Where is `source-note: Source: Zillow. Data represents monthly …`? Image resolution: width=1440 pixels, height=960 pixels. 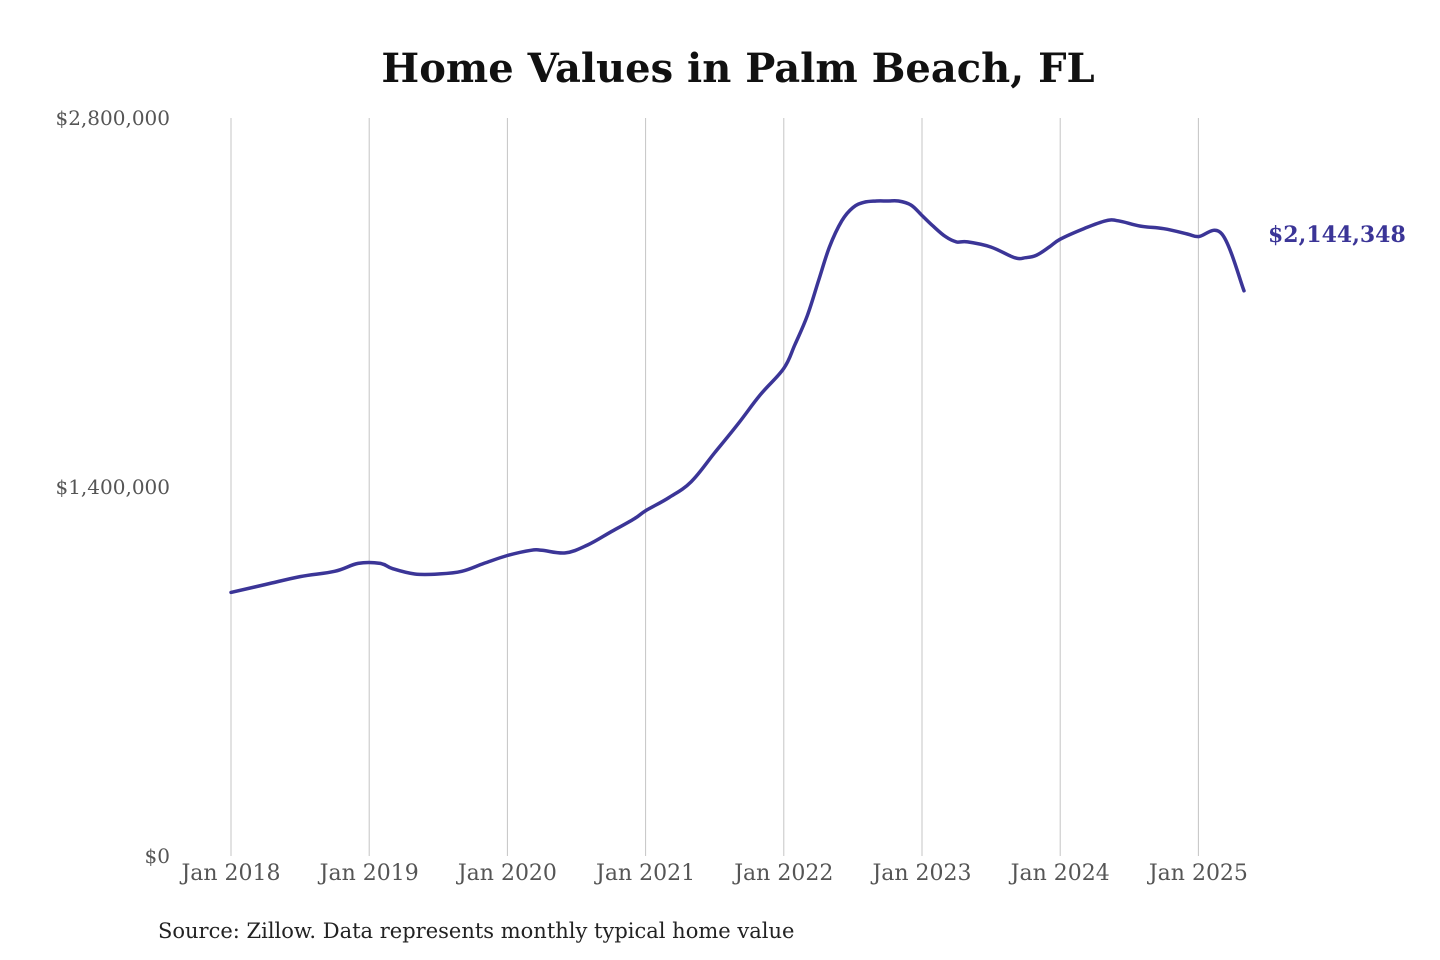 source-note: Source: Zillow. Data represents monthly … is located at coordinates (476, 931).